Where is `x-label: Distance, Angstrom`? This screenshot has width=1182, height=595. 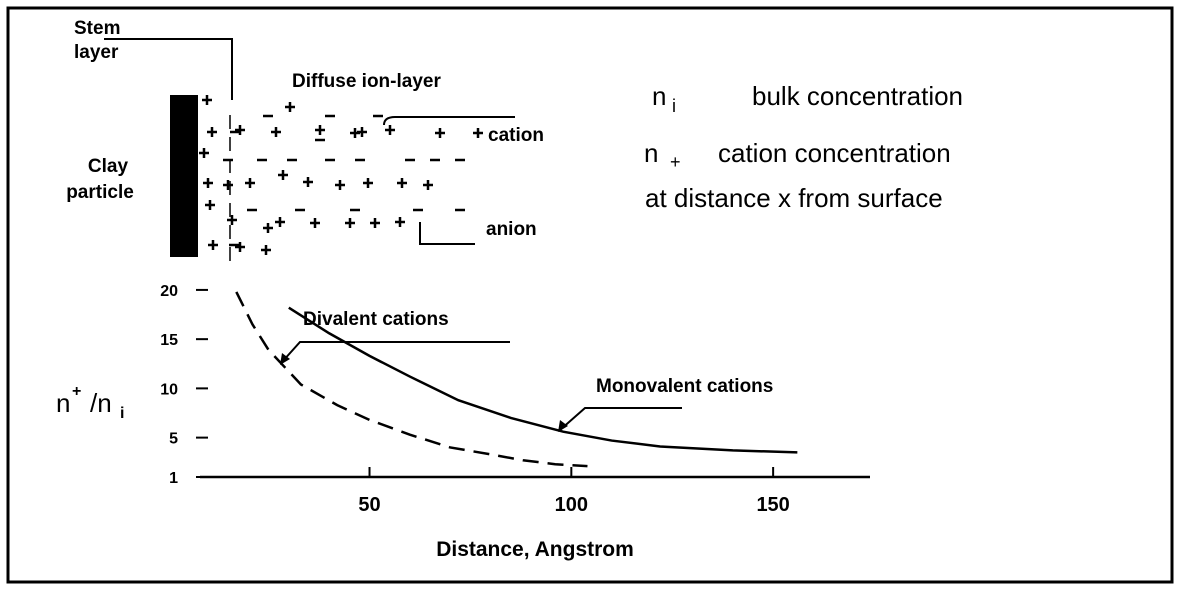 x-label: Distance, Angstrom is located at coordinates (535, 549).